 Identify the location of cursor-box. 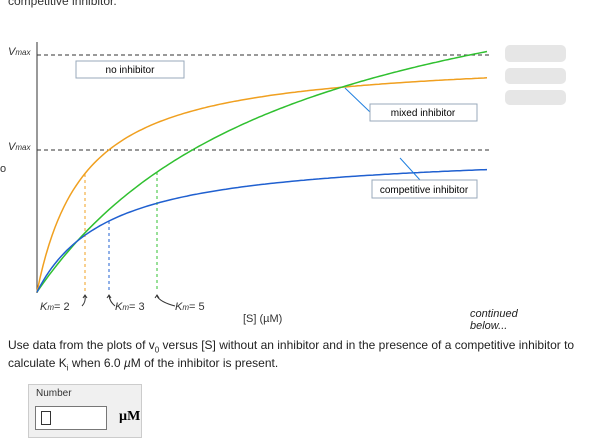
(46, 418).